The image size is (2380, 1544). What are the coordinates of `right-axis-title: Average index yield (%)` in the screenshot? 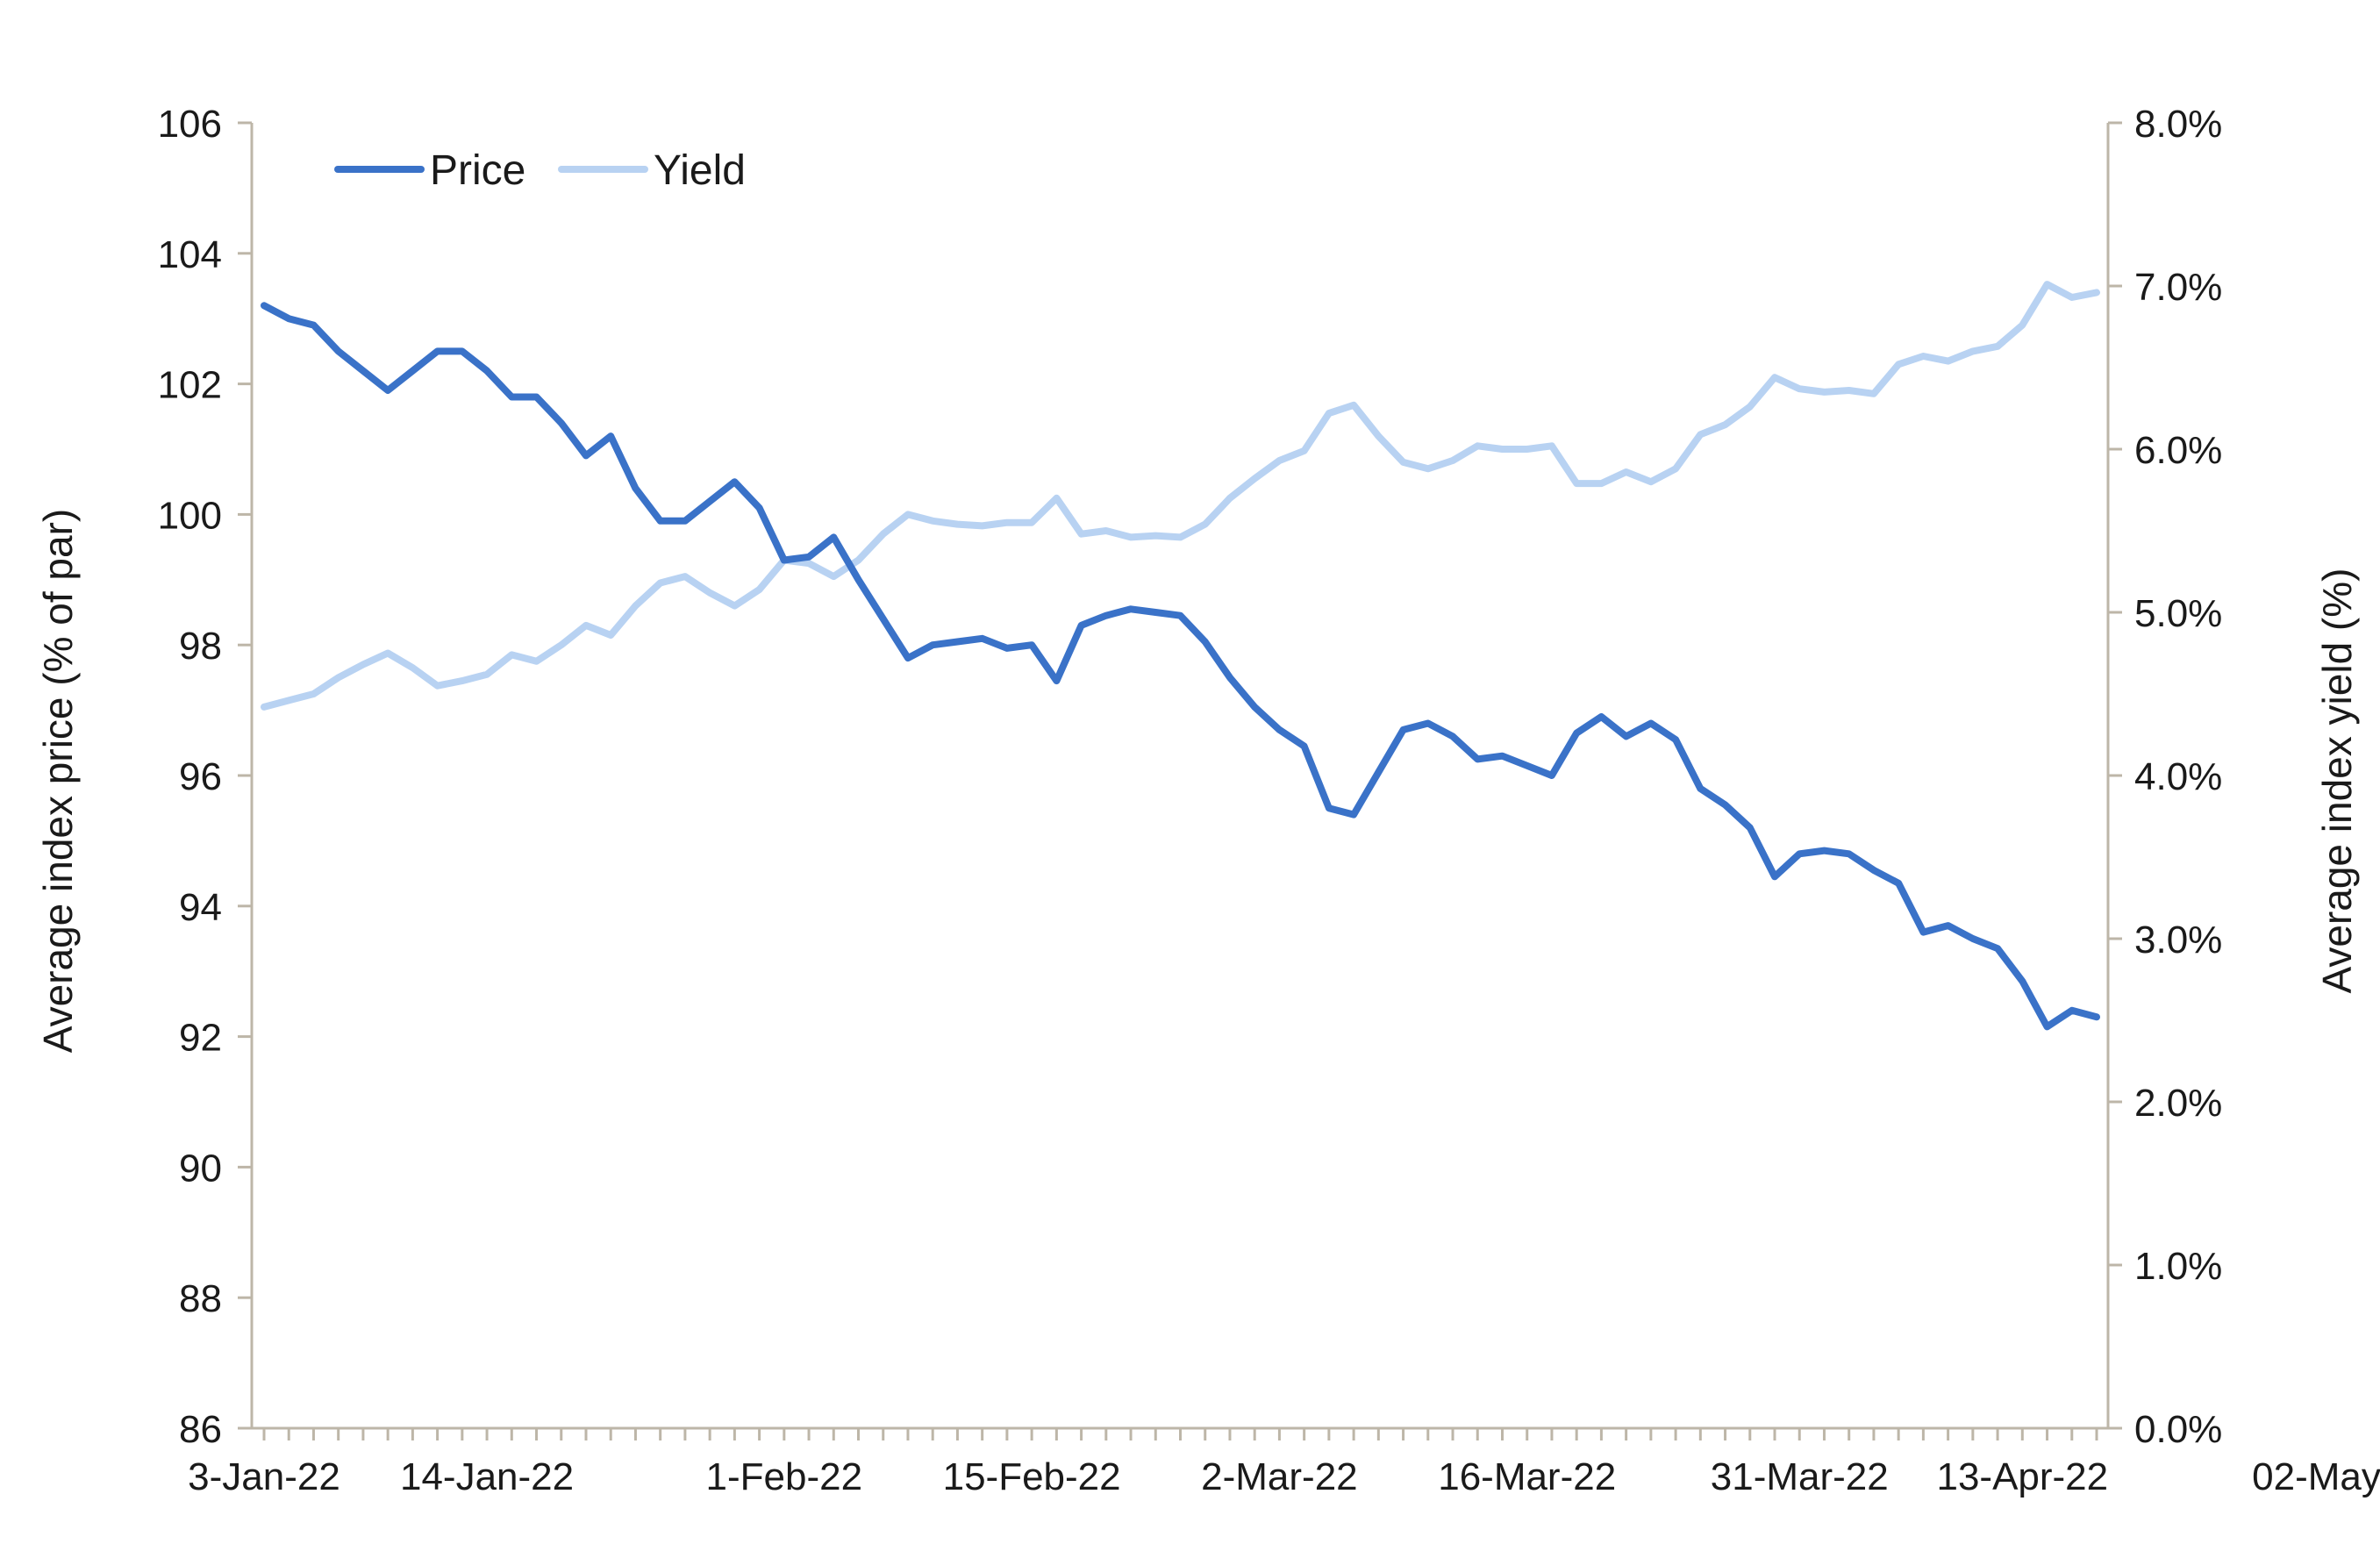 It's located at (2337, 781).